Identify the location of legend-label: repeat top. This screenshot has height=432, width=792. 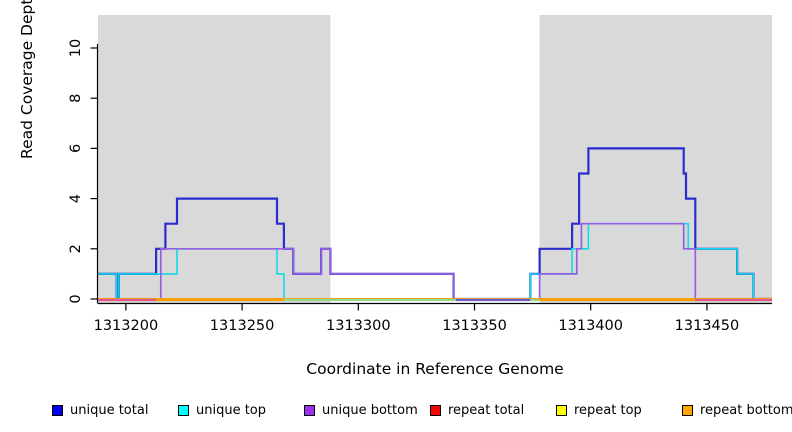
(608, 410).